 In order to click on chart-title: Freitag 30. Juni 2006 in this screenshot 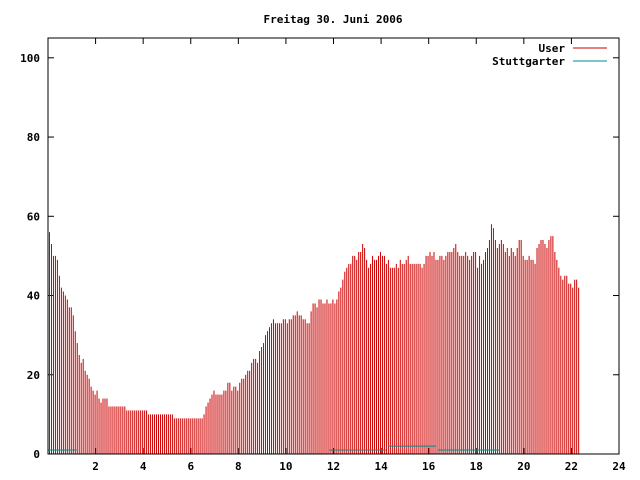, I will do `click(332, 19)`.